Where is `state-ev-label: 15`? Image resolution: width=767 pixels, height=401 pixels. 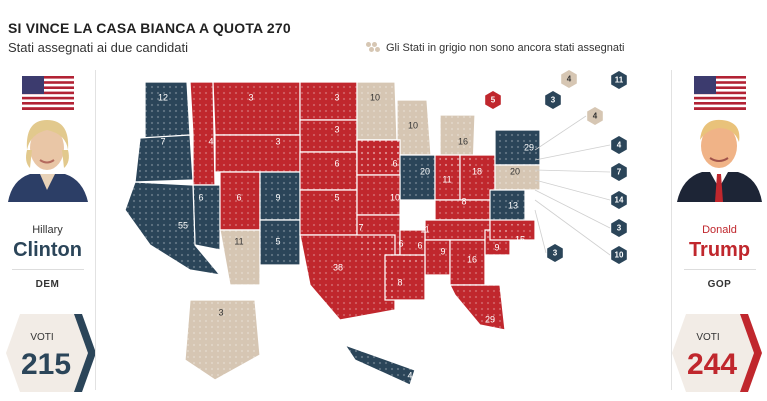 state-ev-label: 15 is located at coordinates (520, 239).